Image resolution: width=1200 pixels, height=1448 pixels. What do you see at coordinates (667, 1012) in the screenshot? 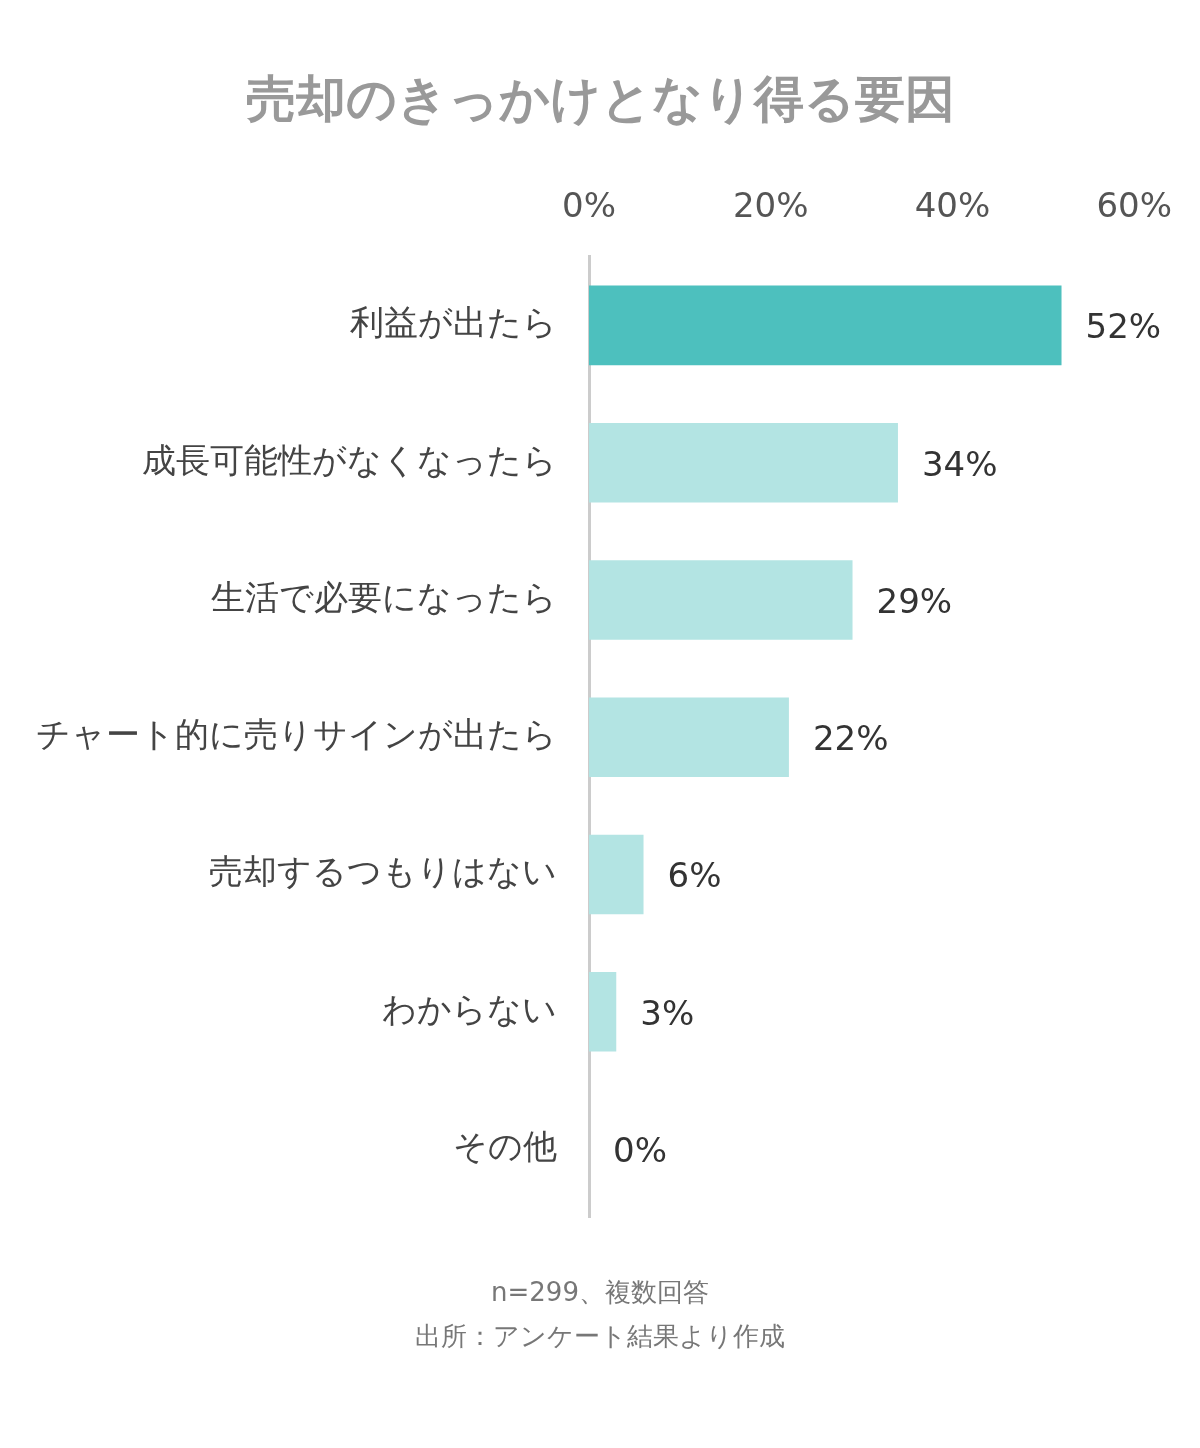
I see `data-label: 3%` at bounding box center [667, 1012].